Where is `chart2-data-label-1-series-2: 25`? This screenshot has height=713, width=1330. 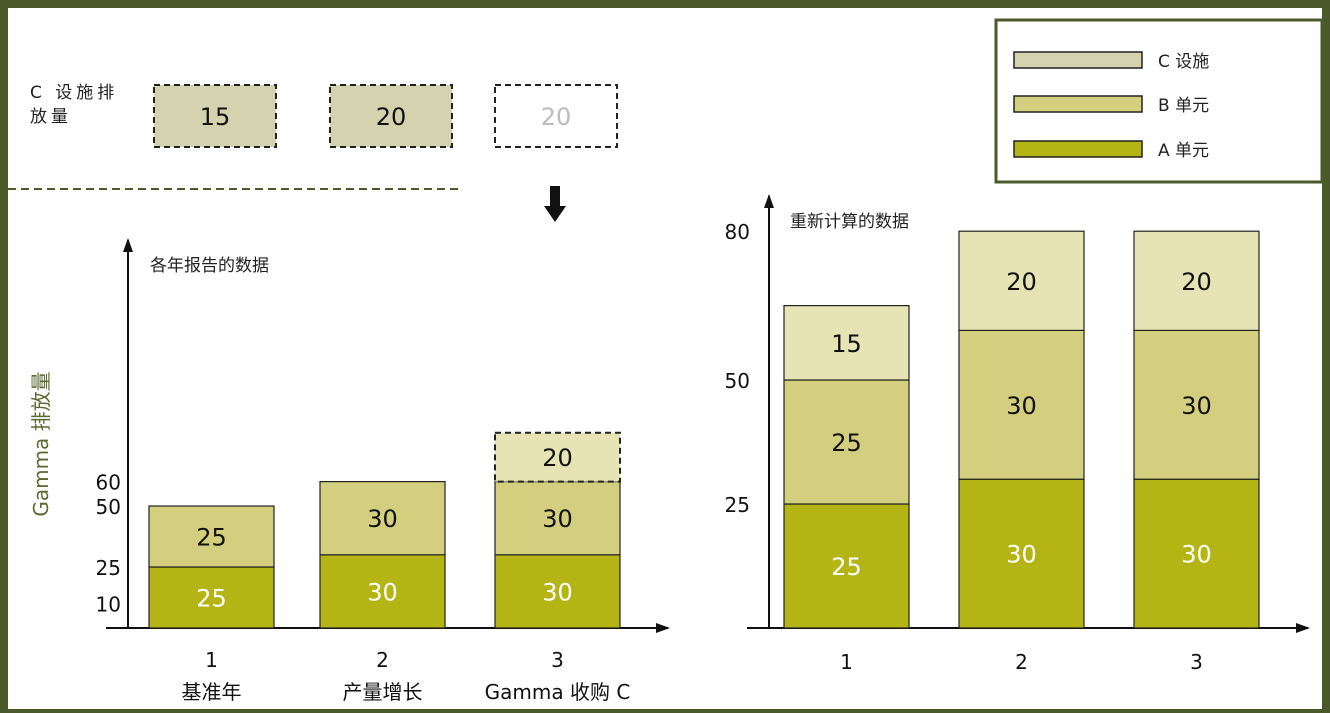 chart2-data-label-1-series-2: 25 is located at coordinates (846, 443).